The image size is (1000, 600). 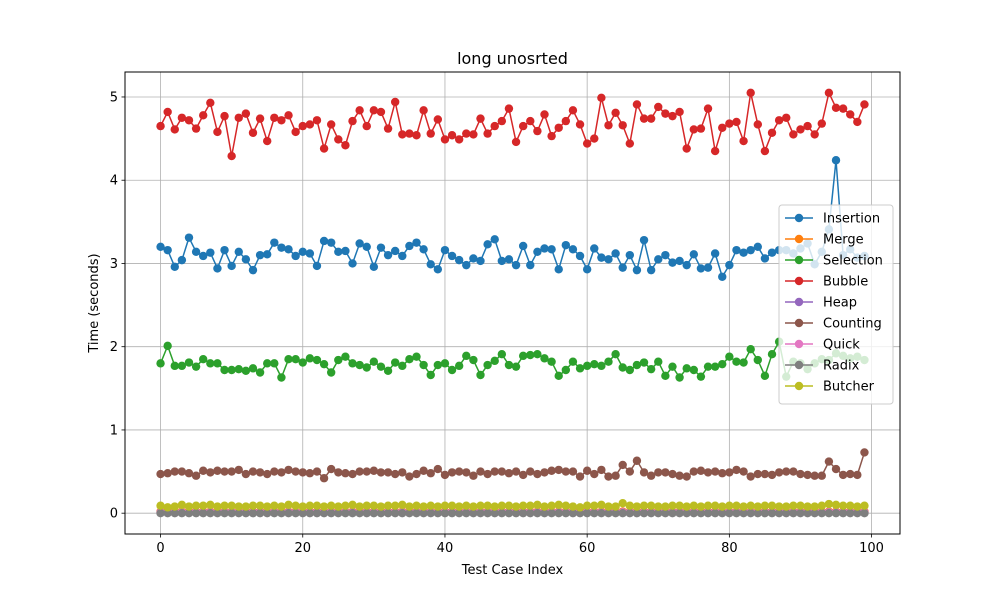 I want to click on y-tick-label: 3, so click(x=114, y=264).